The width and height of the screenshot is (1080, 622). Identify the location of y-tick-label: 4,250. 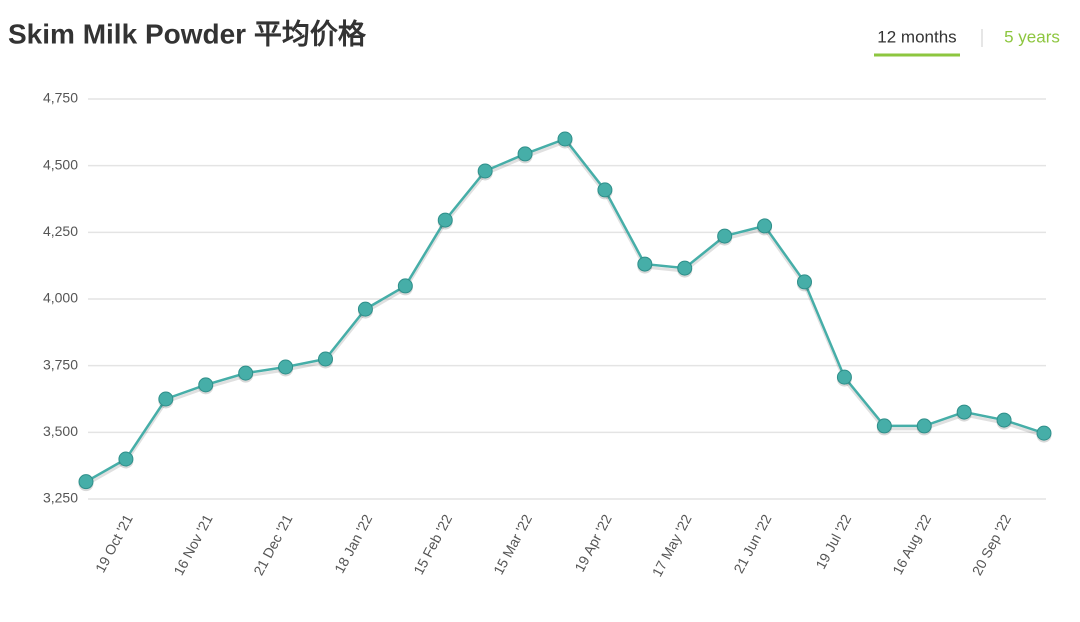
(60, 231).